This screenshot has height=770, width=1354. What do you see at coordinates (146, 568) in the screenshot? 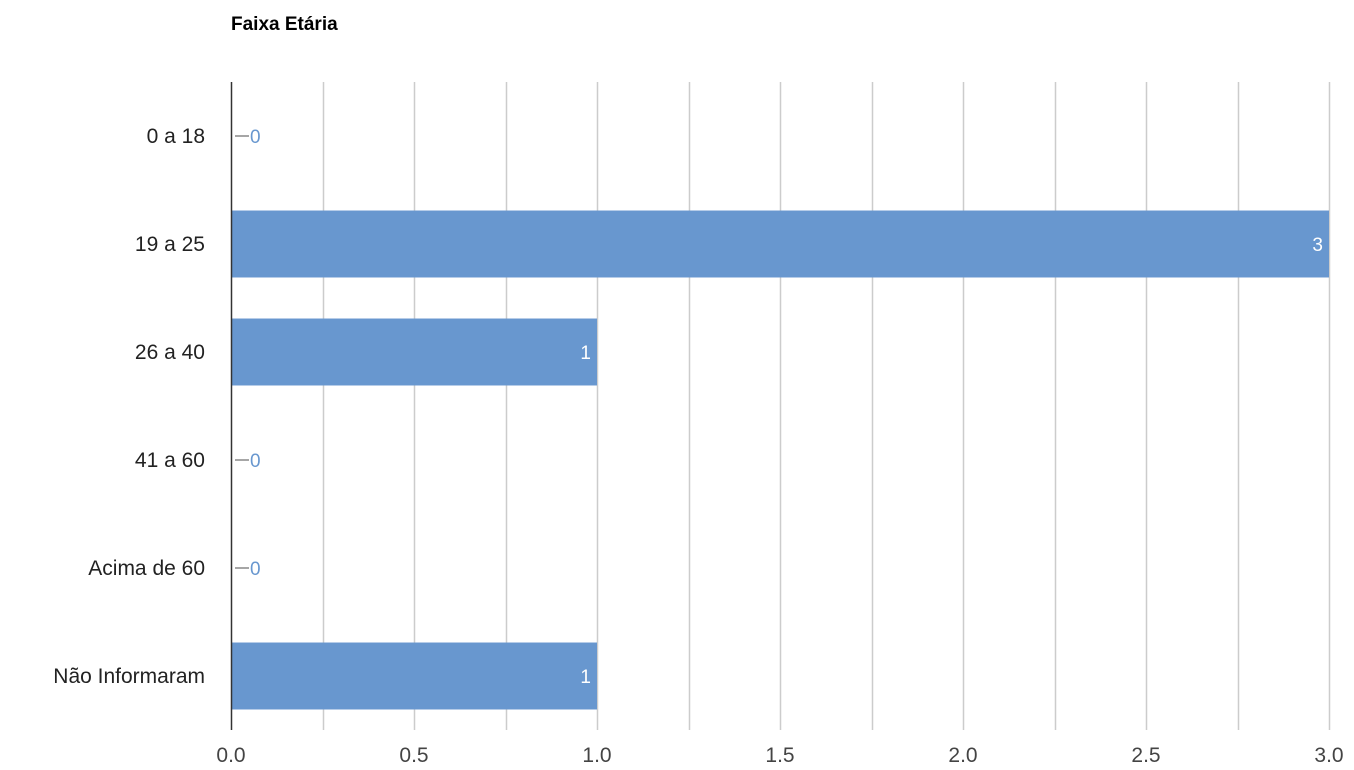
I see `category-label: Acima de 60` at bounding box center [146, 568].